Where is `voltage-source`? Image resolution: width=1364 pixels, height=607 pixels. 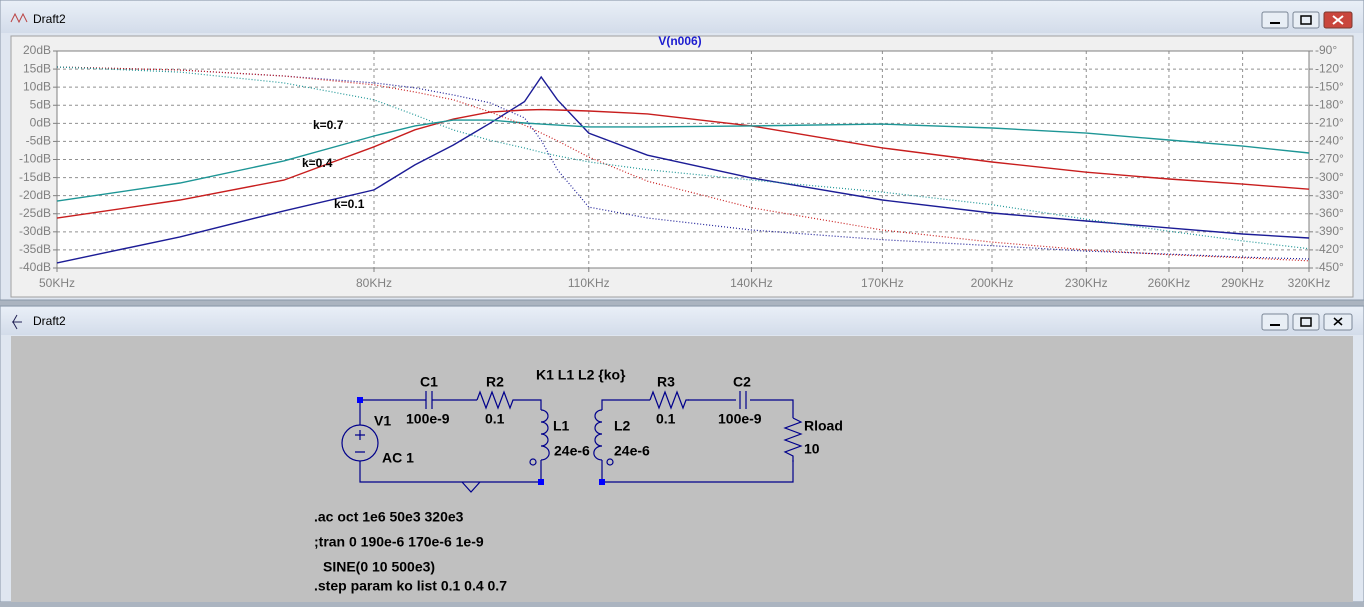 voltage-source is located at coordinates (360, 443).